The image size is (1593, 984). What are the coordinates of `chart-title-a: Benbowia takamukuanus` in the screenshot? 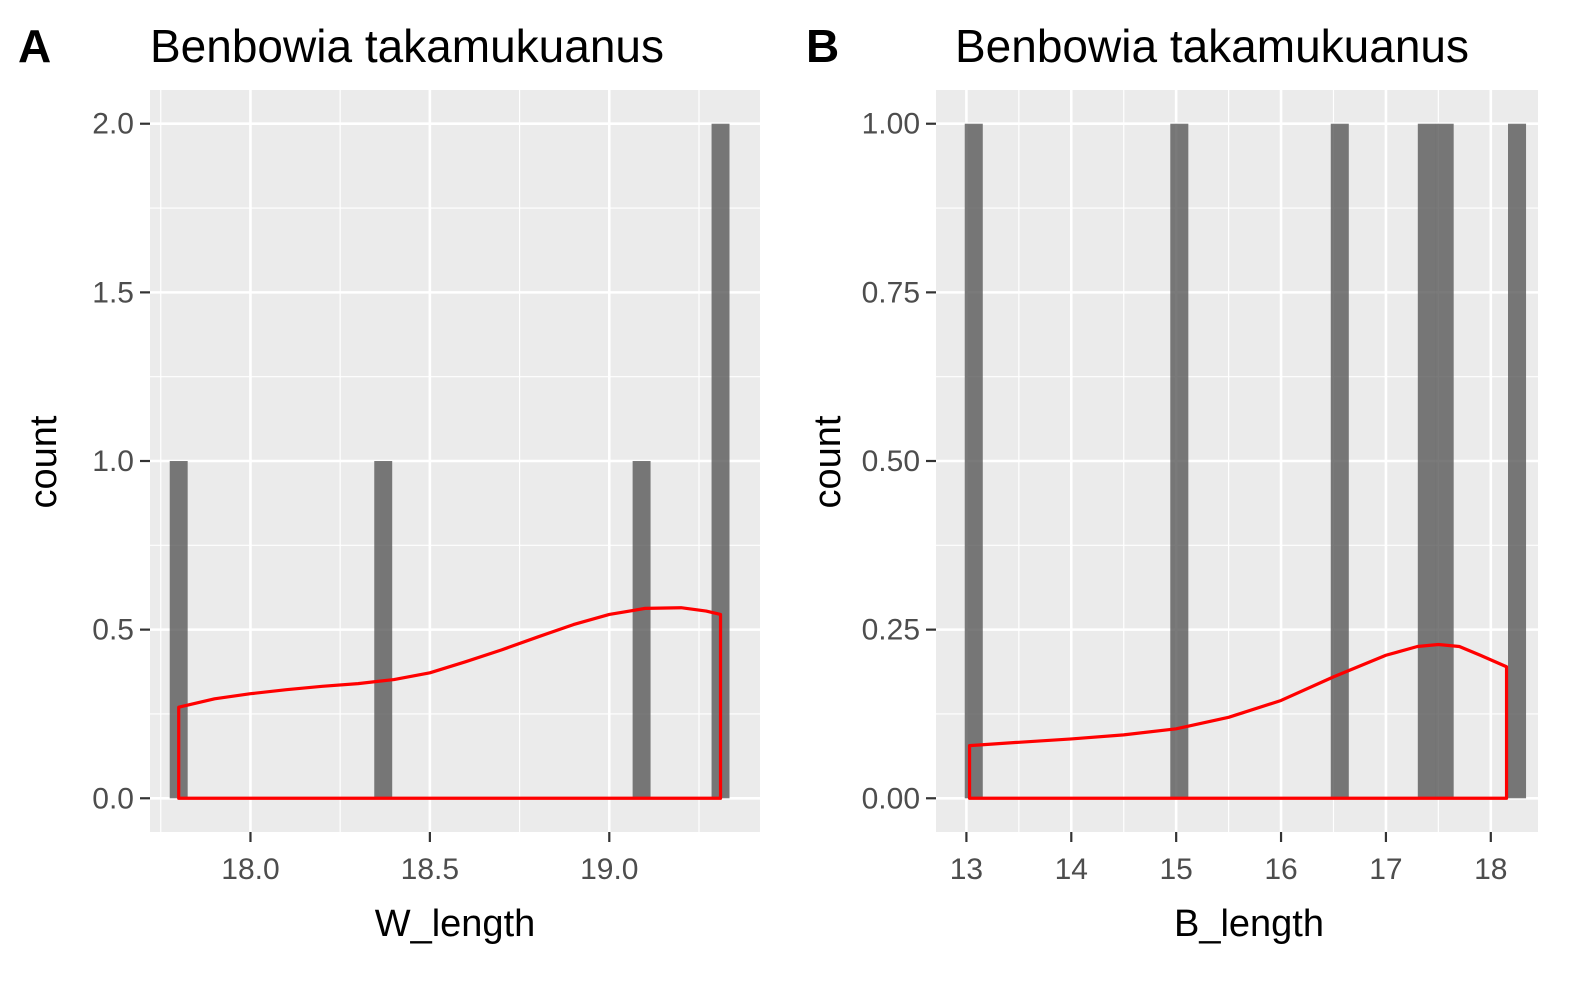 It's located at (407, 46).